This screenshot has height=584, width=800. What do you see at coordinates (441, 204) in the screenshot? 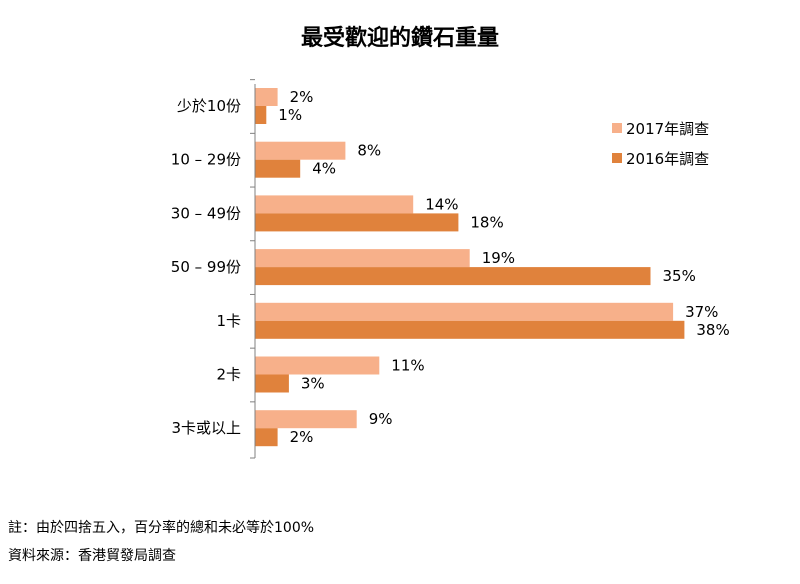
I see `data-label: 14%` at bounding box center [441, 204].